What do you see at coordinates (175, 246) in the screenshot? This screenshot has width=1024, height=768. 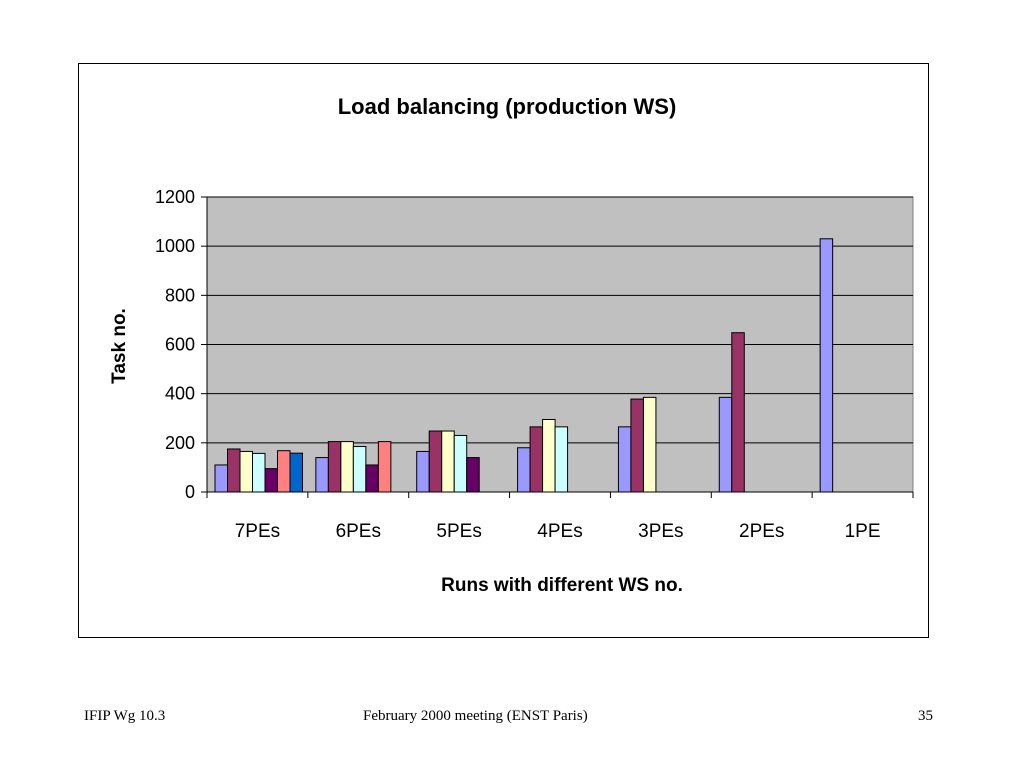 I see `y-tick-label: 1000` at bounding box center [175, 246].